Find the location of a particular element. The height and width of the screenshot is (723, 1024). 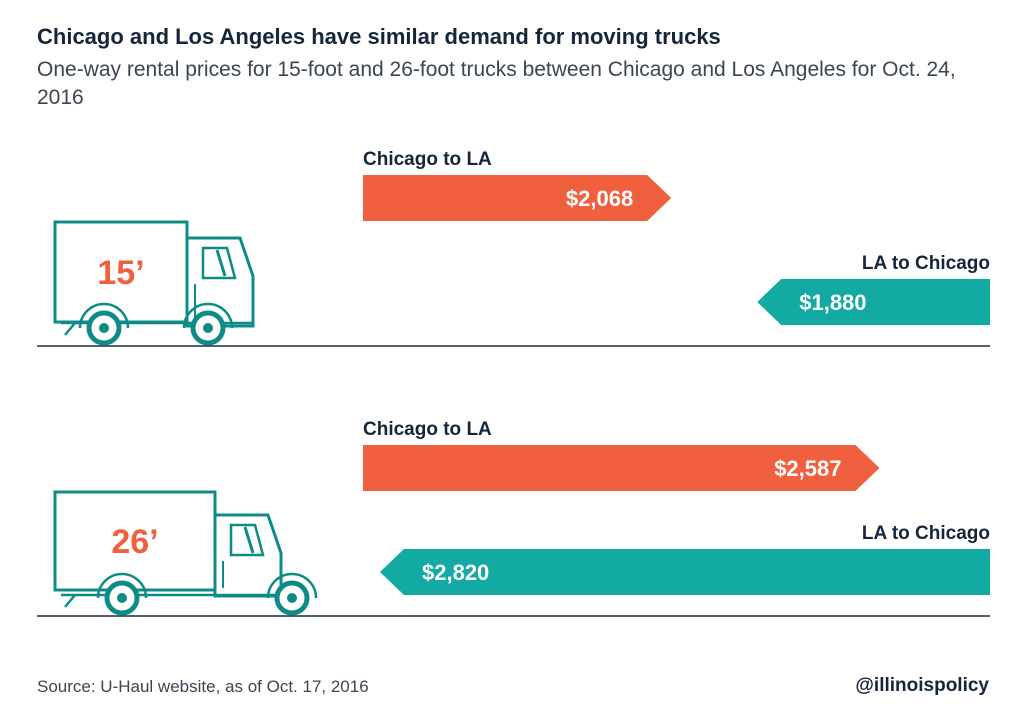

data-label-chicago-to-la: $2,587 is located at coordinates (807, 468).